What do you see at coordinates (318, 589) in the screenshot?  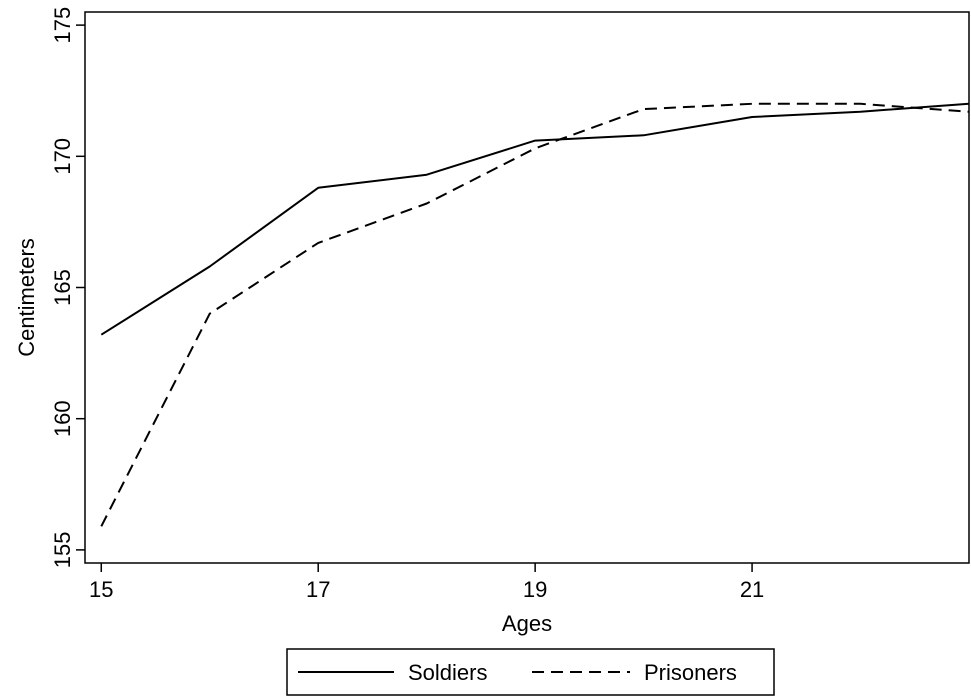 I see `x-tick-label: 17` at bounding box center [318, 589].